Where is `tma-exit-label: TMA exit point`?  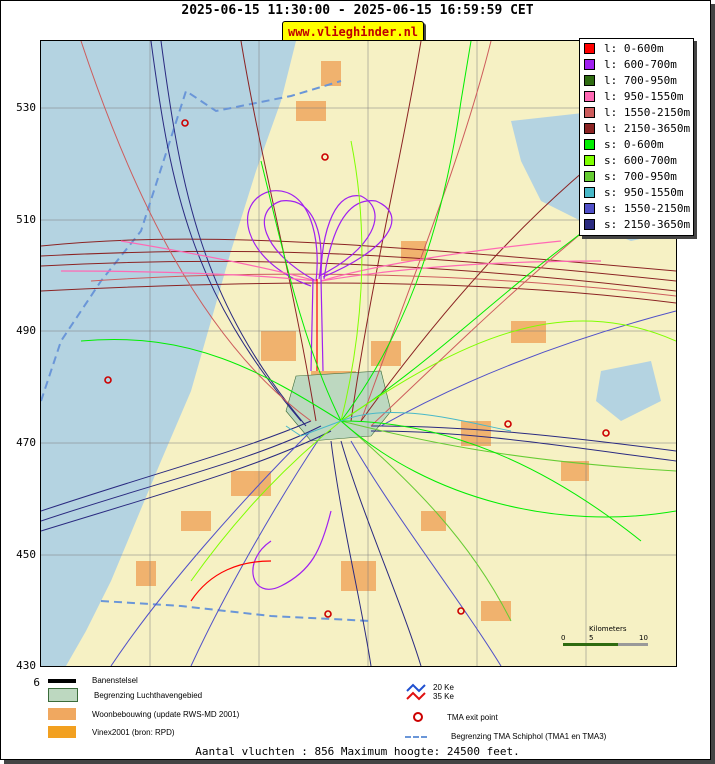
tma-exit-label: TMA exit point is located at coordinates (472, 717).